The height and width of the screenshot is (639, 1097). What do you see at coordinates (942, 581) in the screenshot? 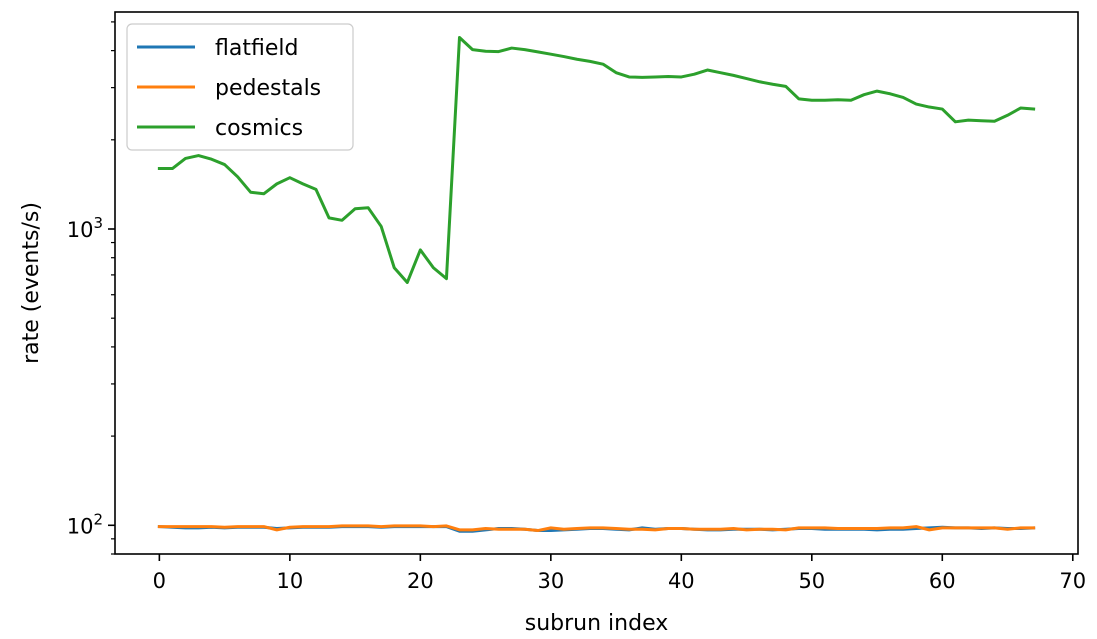
I see `x-tick-label: 60` at bounding box center [942, 581].